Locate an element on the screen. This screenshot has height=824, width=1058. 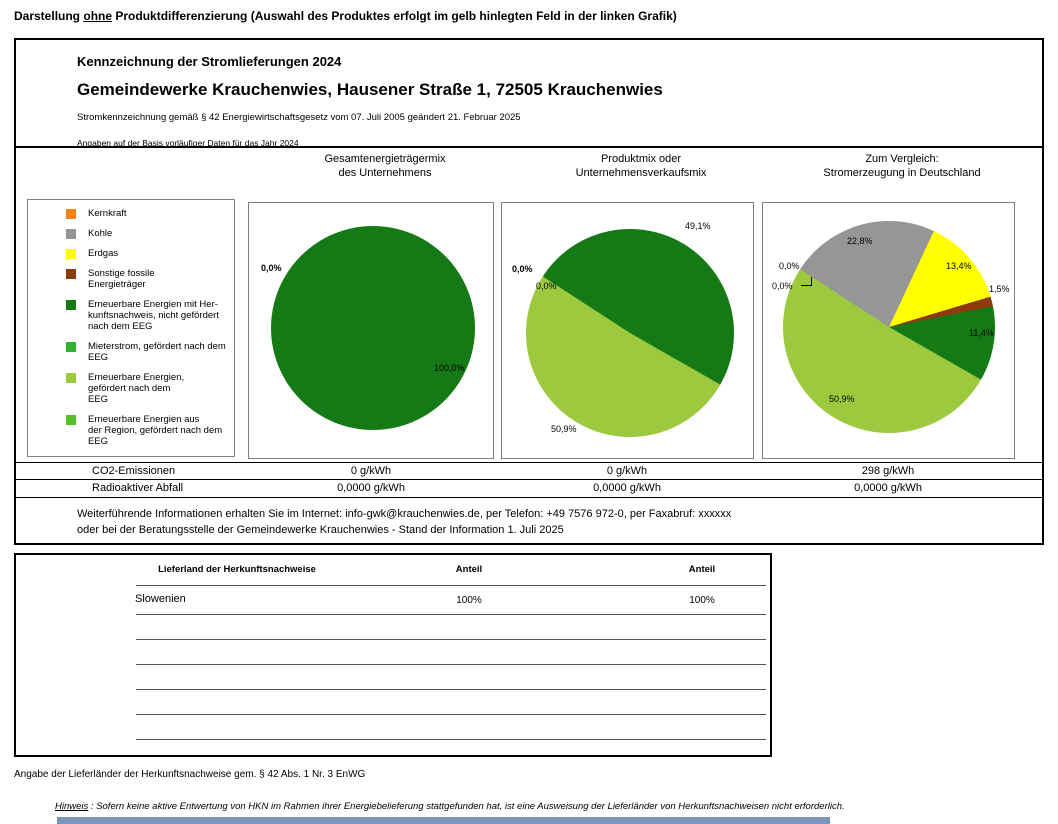
pie-label: 1,5% is located at coordinates (999, 289).